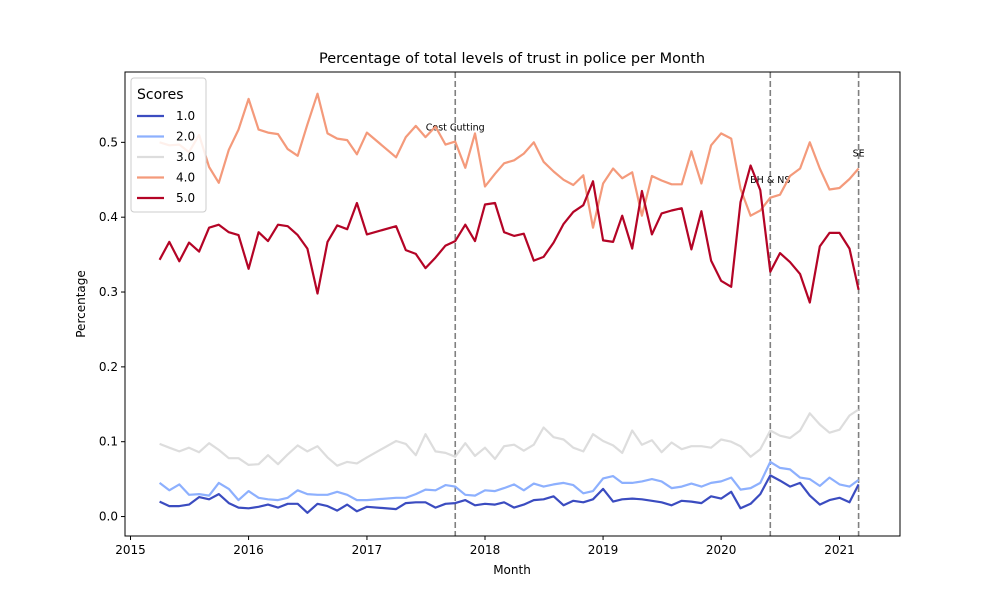 The image size is (1000, 604). What do you see at coordinates (108, 517) in the screenshot?
I see `y-tick-label: 0.0` at bounding box center [108, 517].